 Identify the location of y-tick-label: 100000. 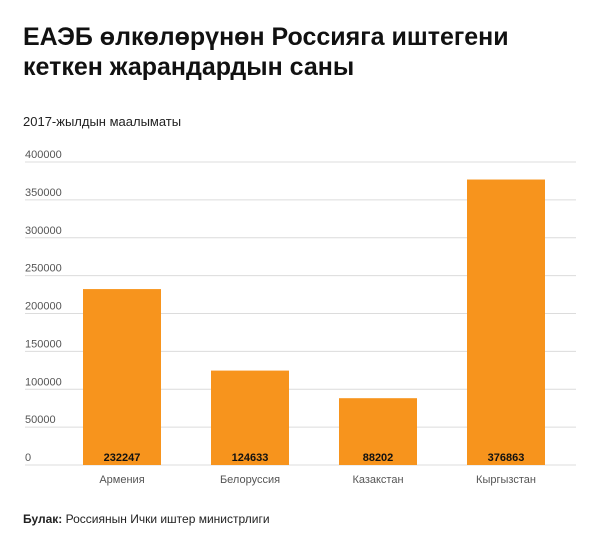
(43, 382).